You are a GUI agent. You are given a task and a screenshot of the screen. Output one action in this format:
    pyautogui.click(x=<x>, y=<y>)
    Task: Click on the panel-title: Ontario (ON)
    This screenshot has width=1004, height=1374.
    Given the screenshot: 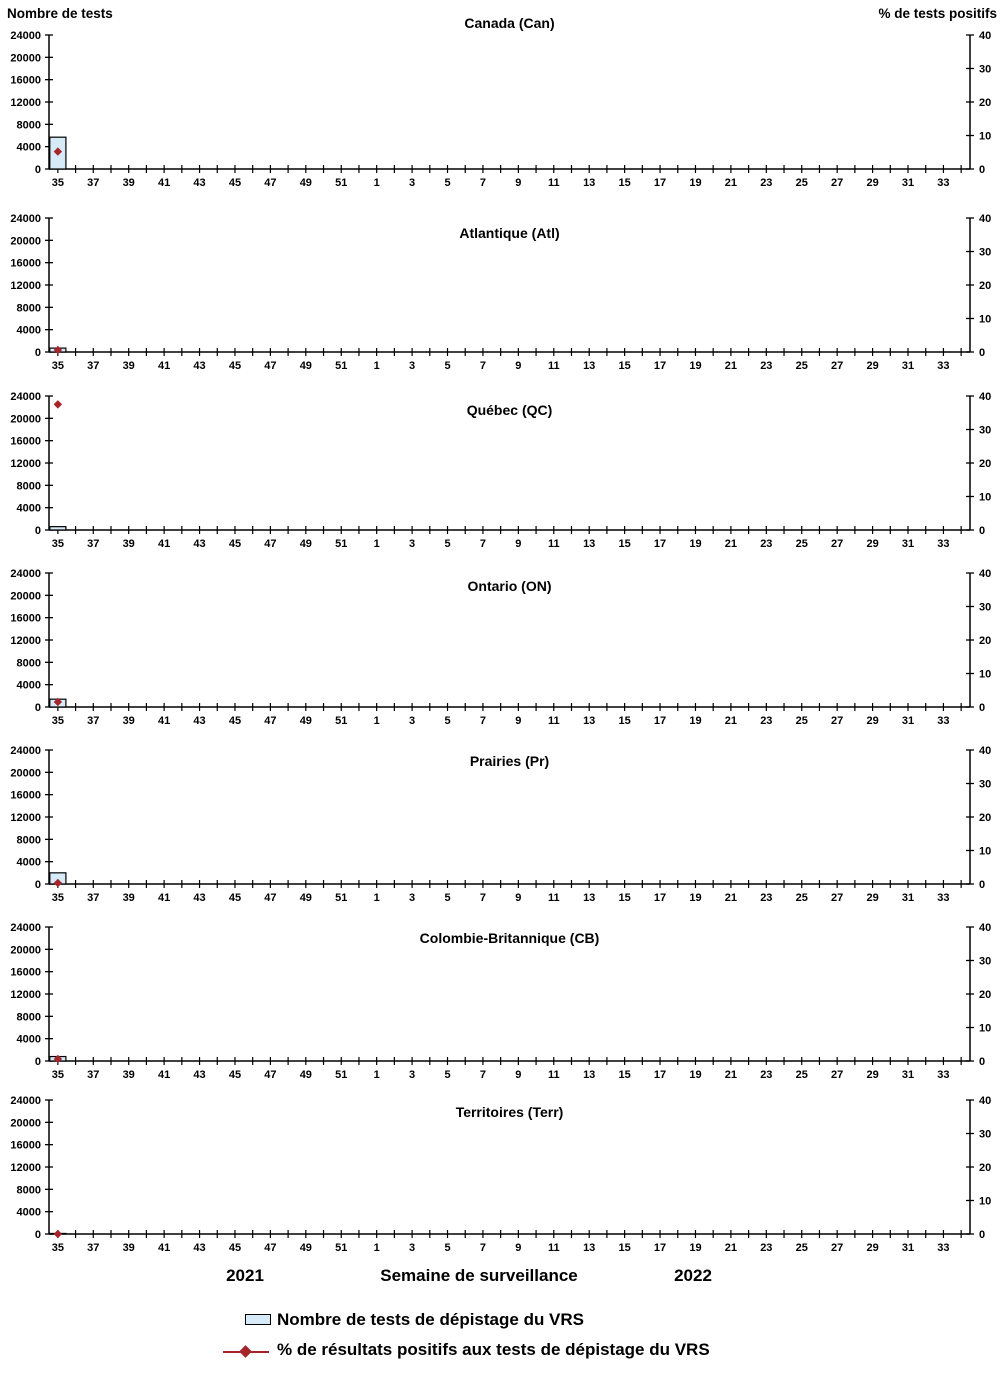 What is the action you would take?
    pyautogui.click(x=510, y=586)
    